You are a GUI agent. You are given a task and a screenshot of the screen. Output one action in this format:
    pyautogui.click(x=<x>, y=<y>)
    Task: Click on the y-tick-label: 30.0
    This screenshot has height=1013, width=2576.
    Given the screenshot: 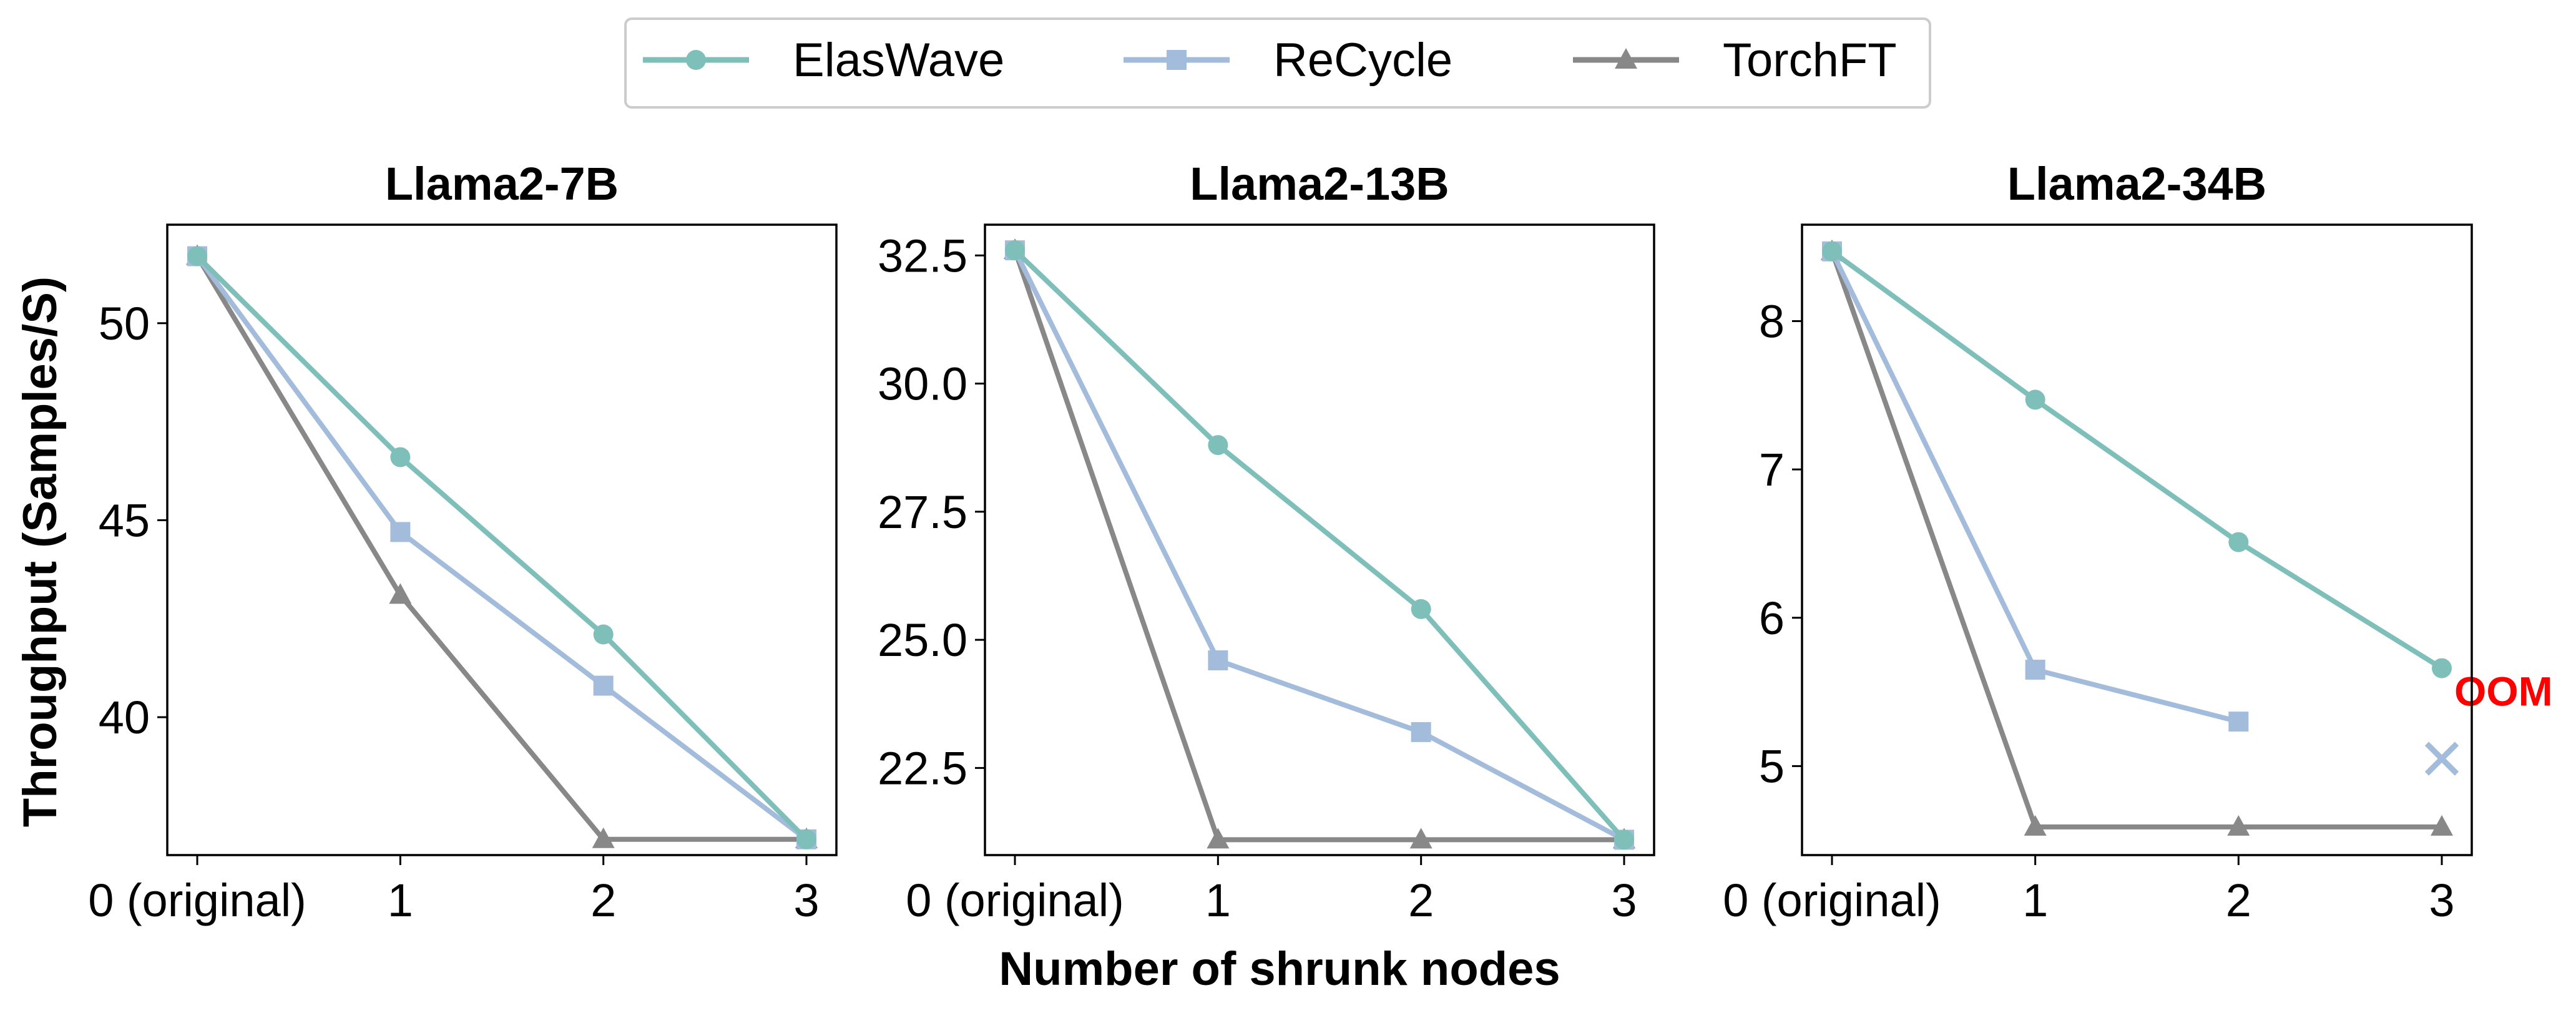 What is the action you would take?
    pyautogui.click(x=922, y=384)
    